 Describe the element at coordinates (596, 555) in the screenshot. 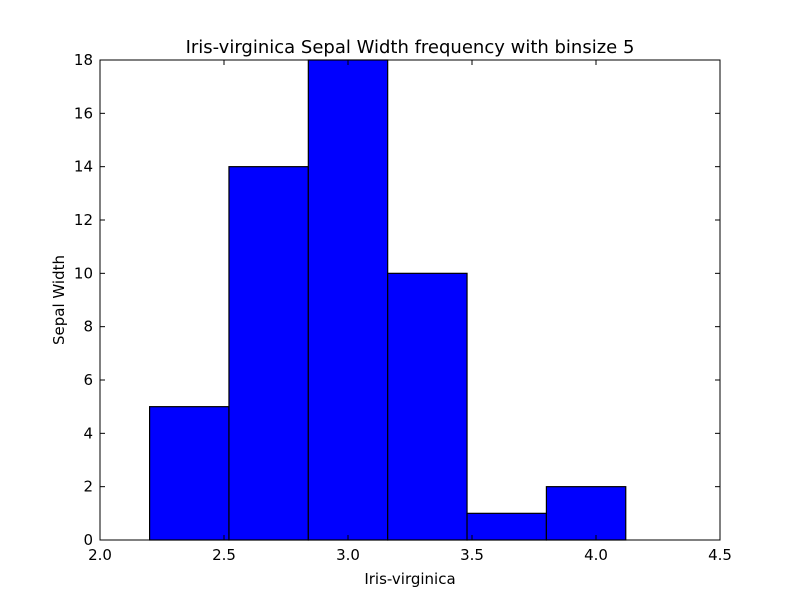

I see `x-tick-label: 4.0` at that location.